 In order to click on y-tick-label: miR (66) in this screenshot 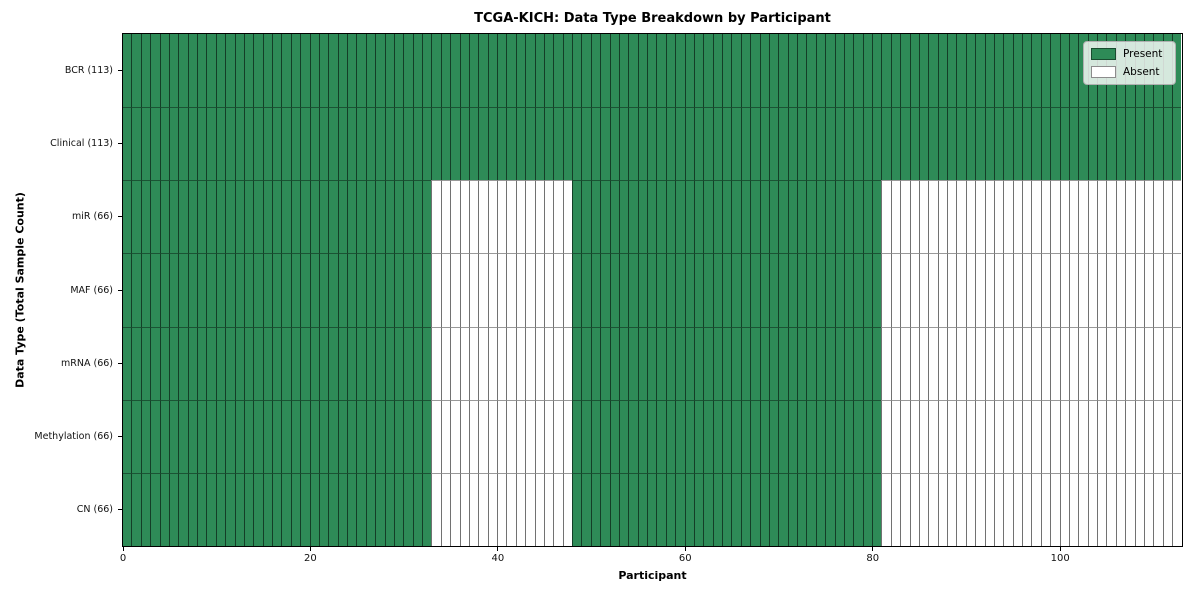, I will do `click(92, 217)`.